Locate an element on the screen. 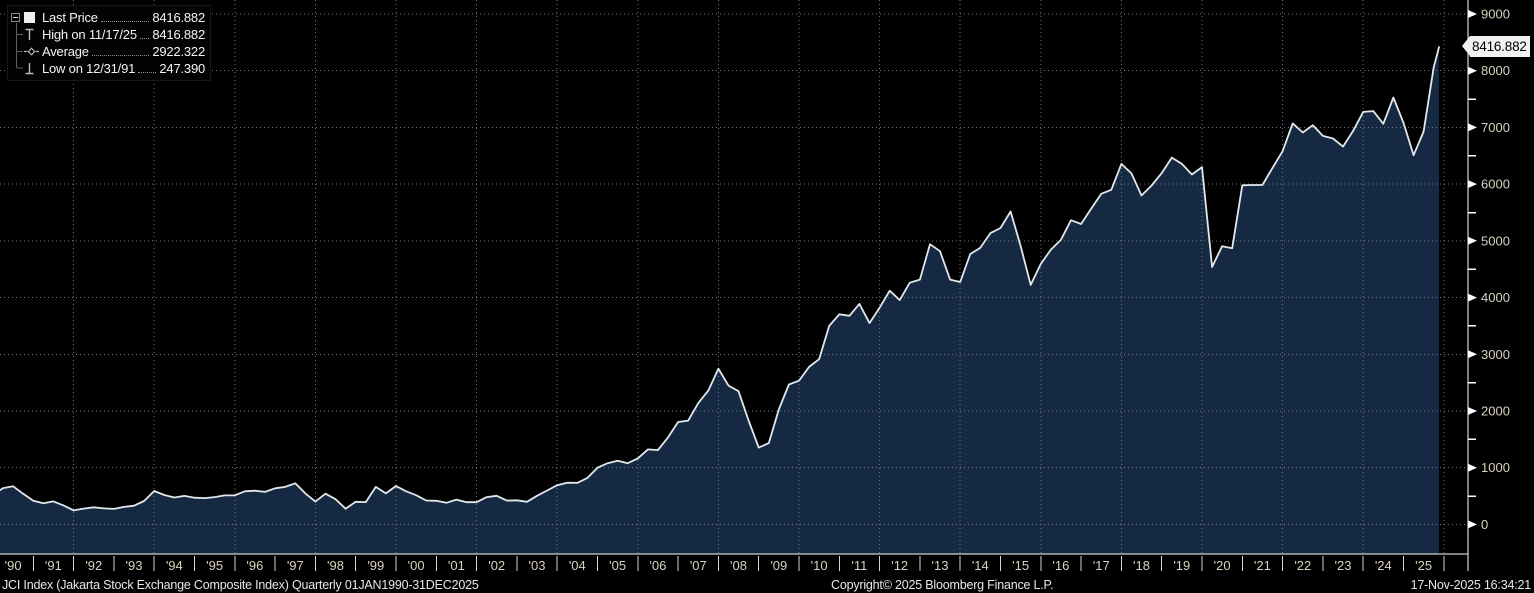 This screenshot has height=593, width=1534. svg-text: '21 is located at coordinates (1262, 565).